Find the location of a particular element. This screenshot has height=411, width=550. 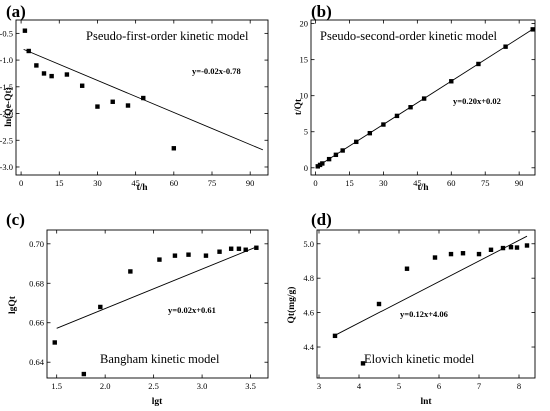

plot-frame is located at coordinates (157, 304).